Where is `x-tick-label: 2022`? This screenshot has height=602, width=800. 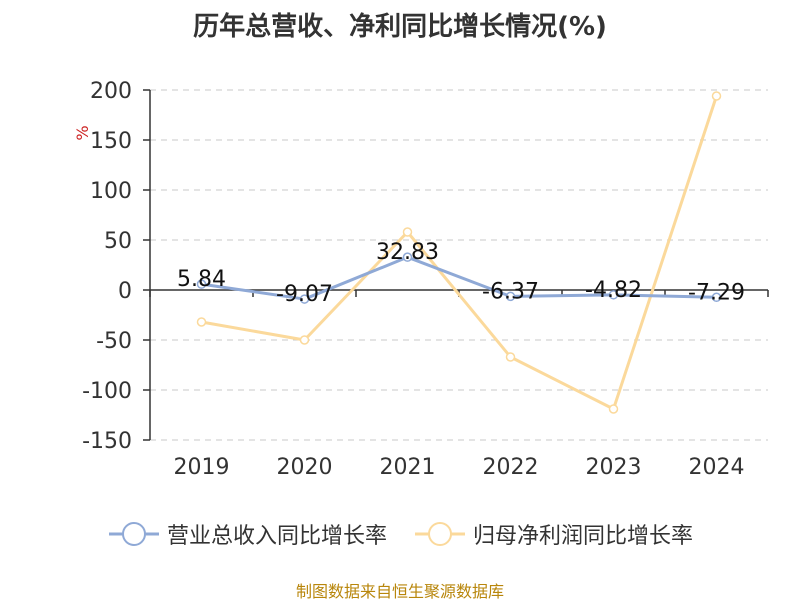
x-tick-label: 2022 is located at coordinates (511, 467).